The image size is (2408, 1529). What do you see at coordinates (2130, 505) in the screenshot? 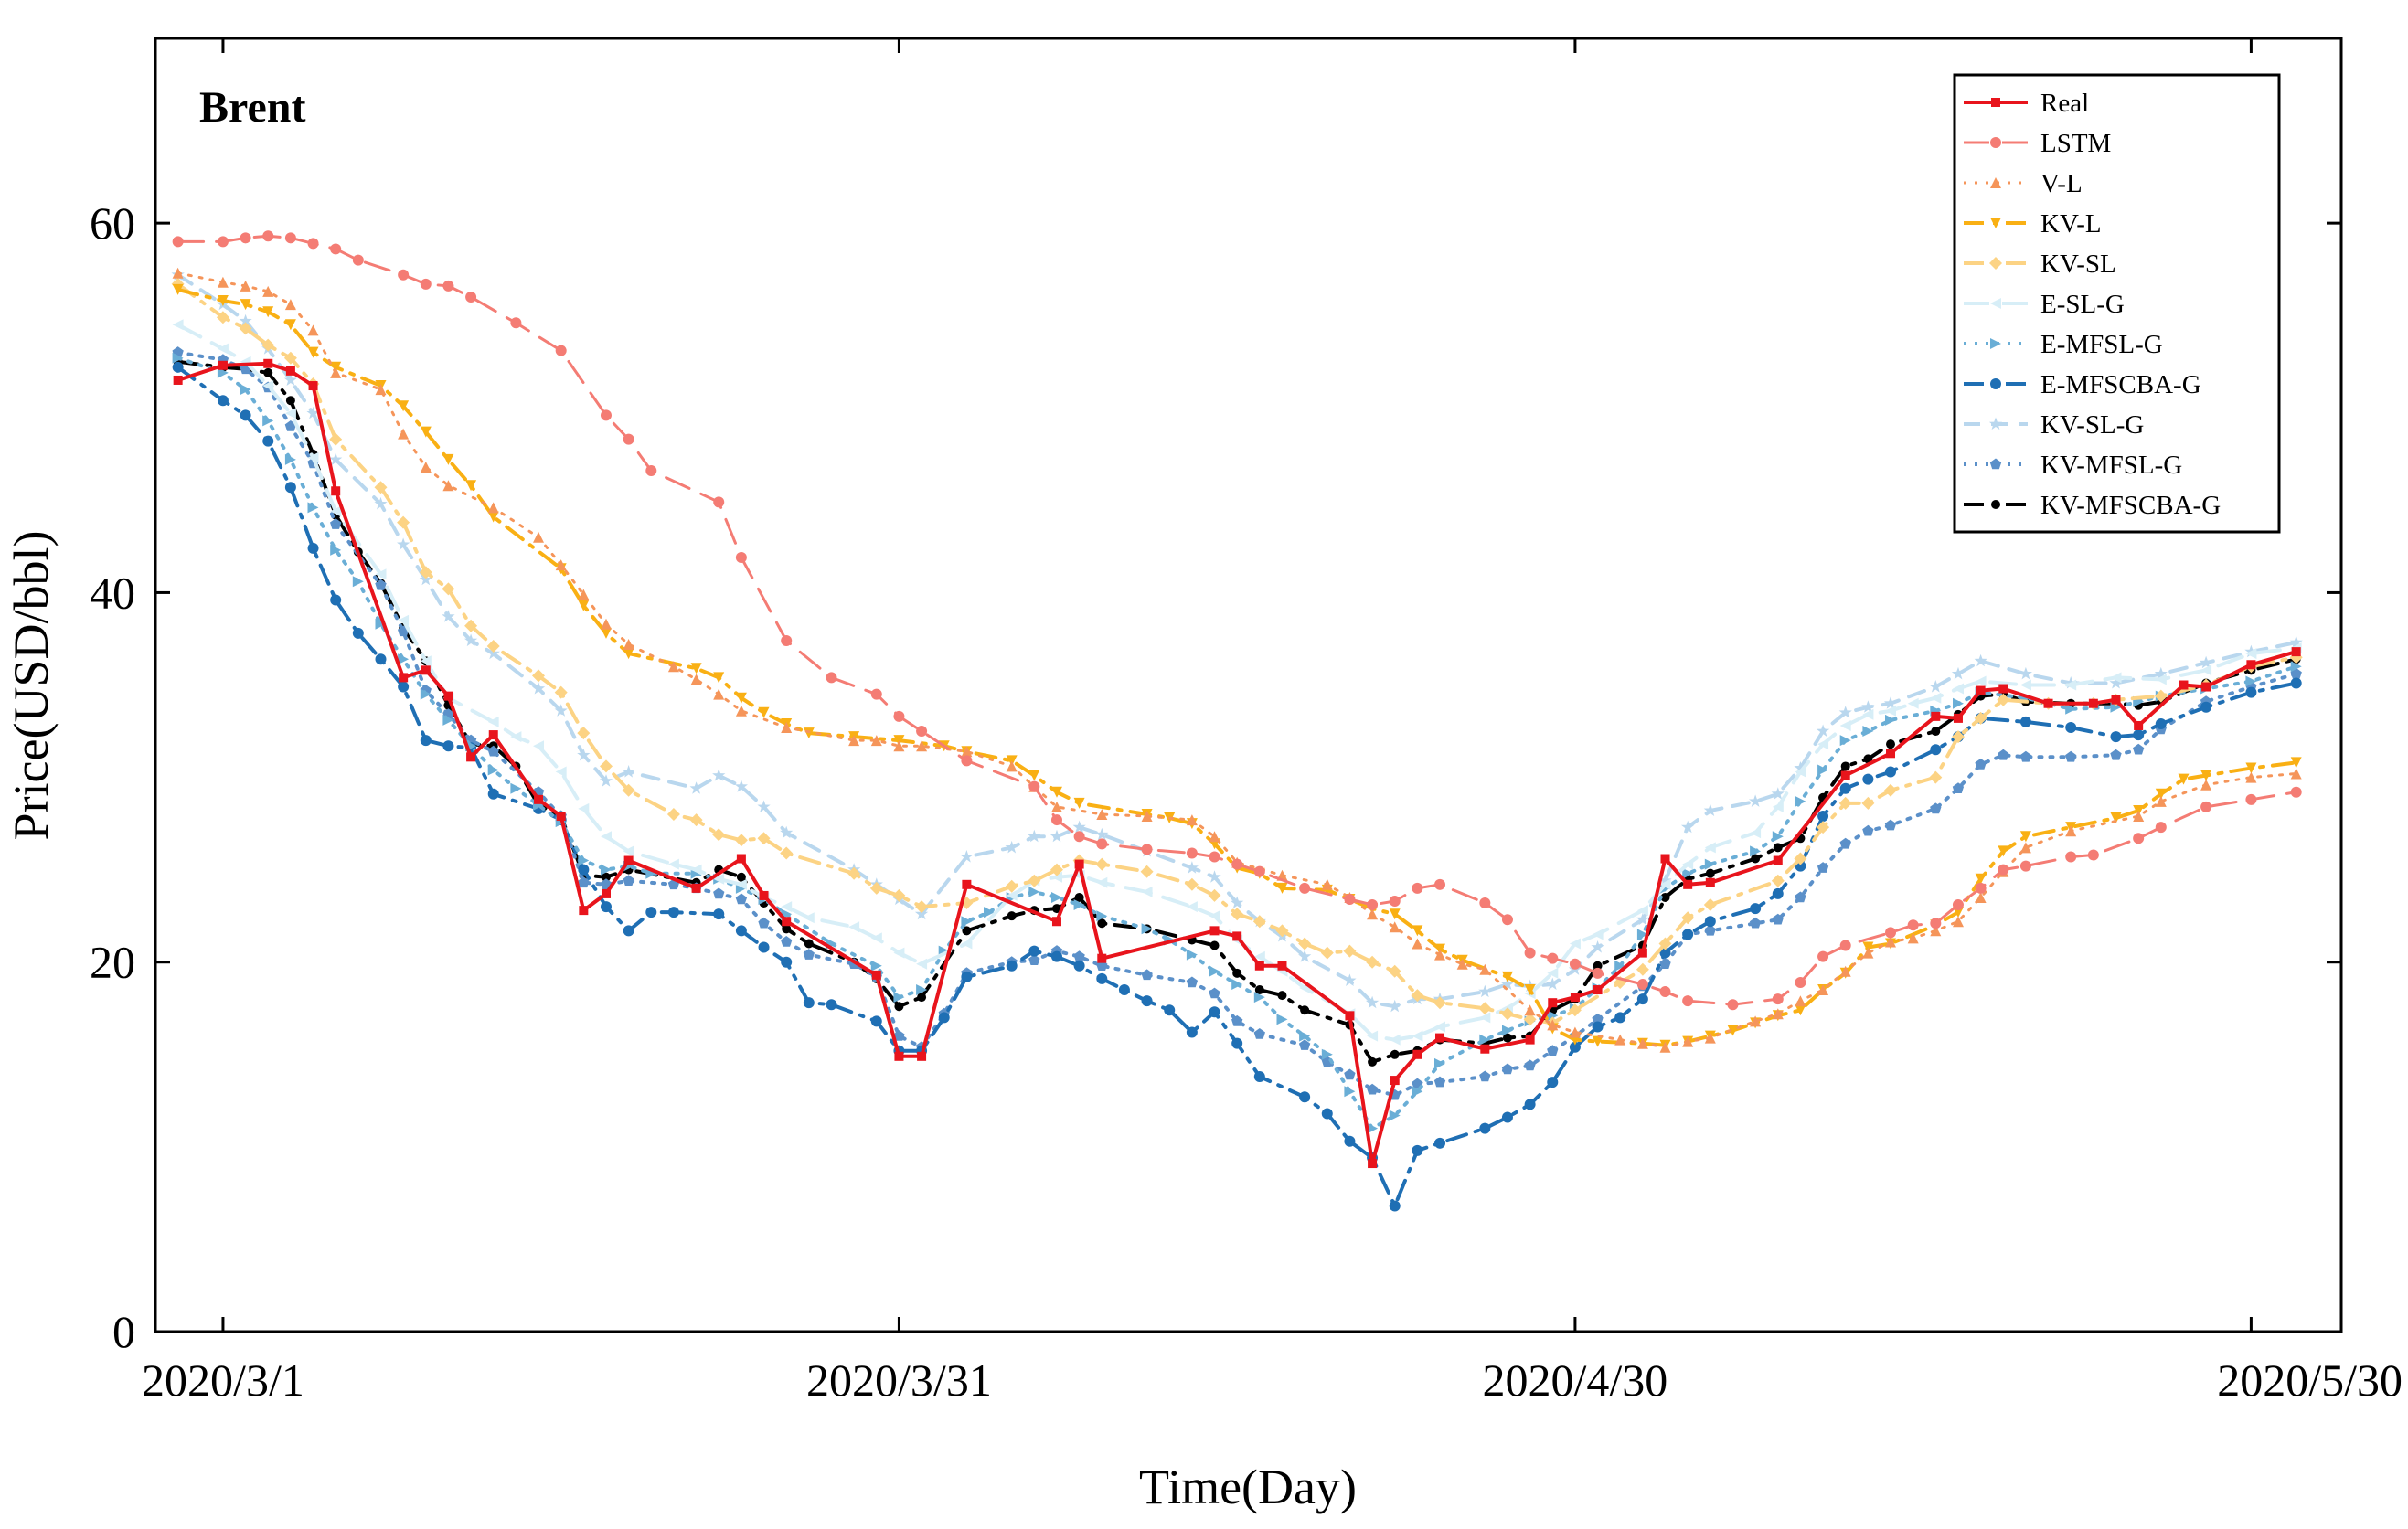
I see `legend-label-kv-mfscba-g: KV-MFSCBA-G` at bounding box center [2130, 505].